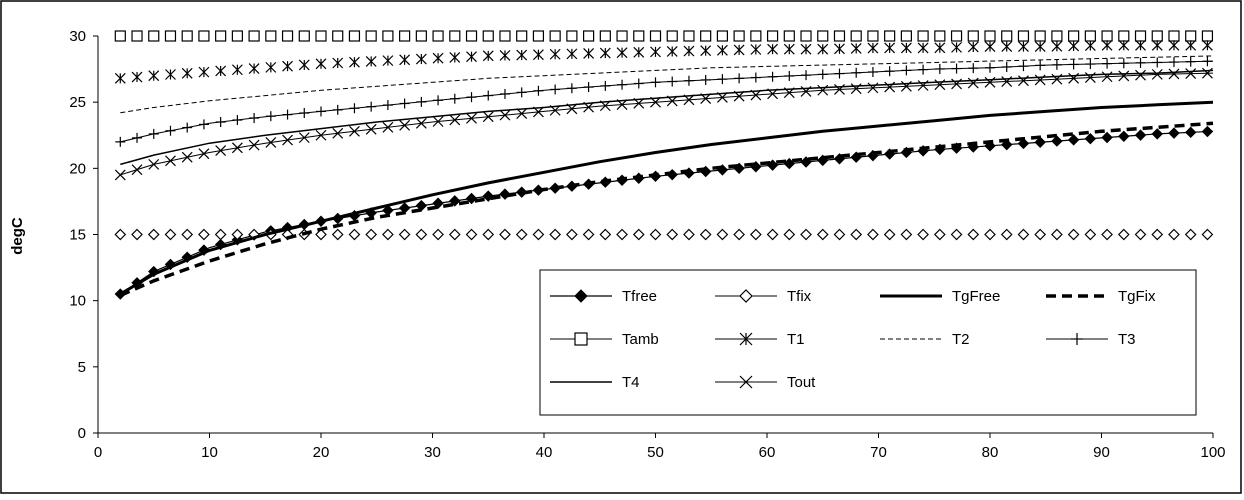  Describe the element at coordinates (77, 36) in the screenshot. I see `y-tick-label: 30` at that location.